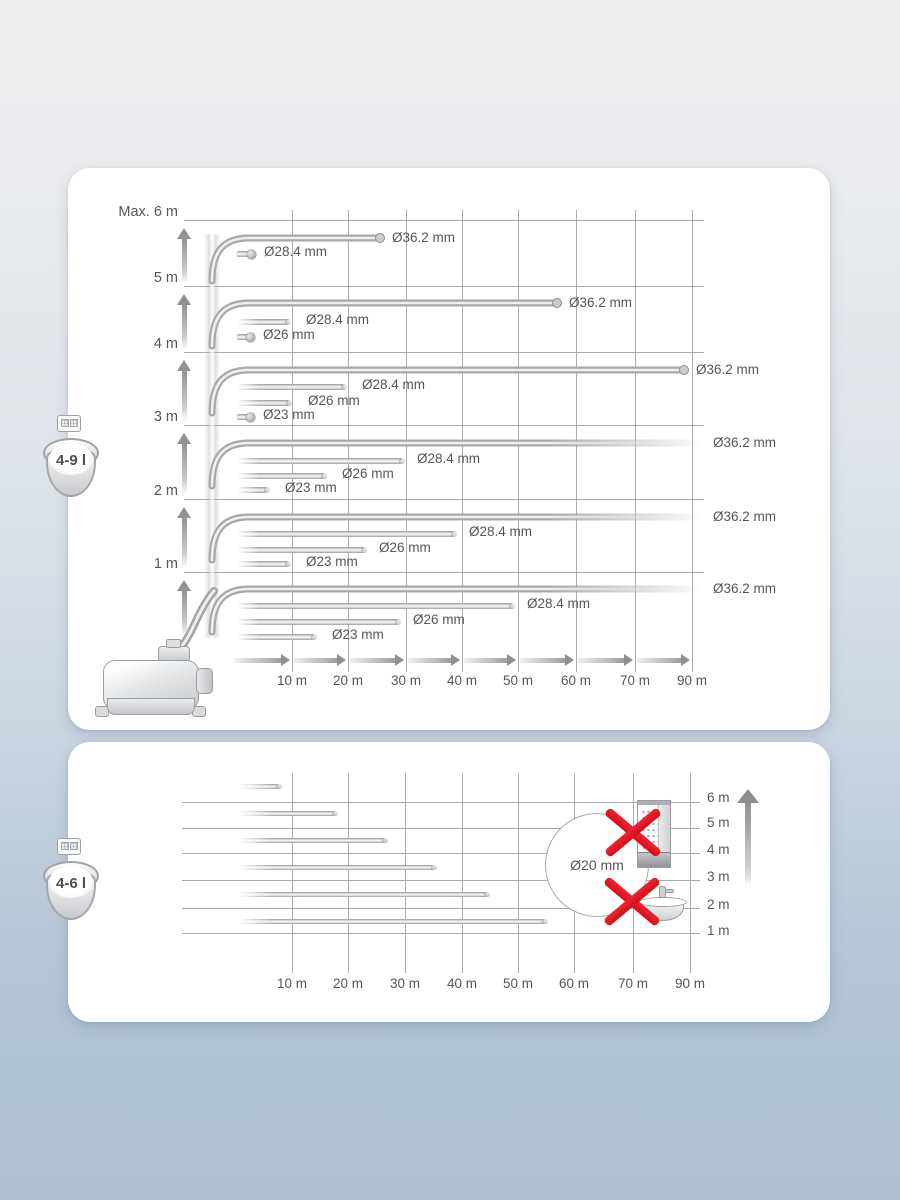  What do you see at coordinates (70, 460) in the screenshot?
I see `tank-capacity-label: 4-9 l` at bounding box center [70, 460].